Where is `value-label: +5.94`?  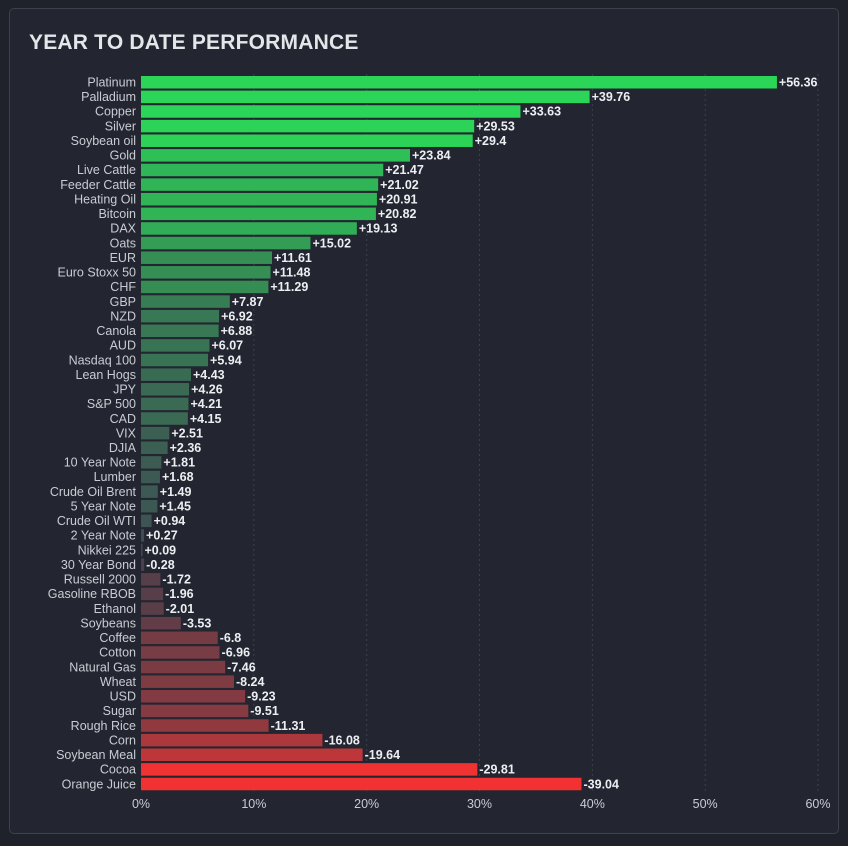 value-label: +5.94 is located at coordinates (226, 360).